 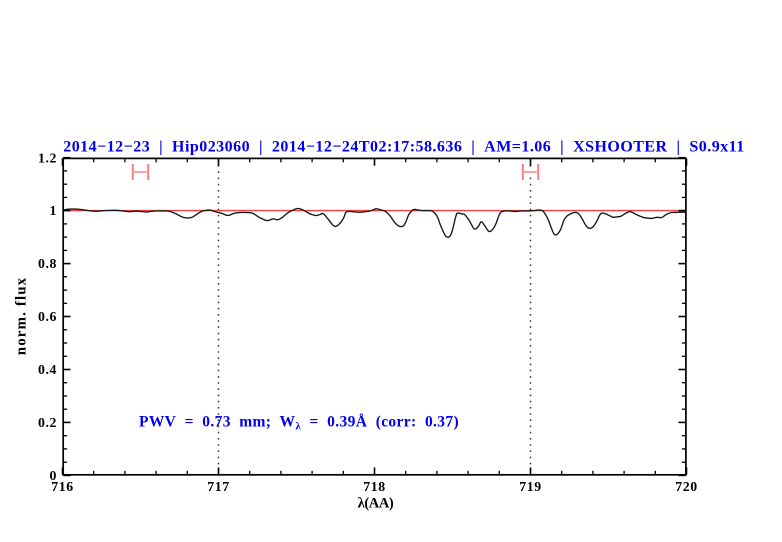 What do you see at coordinates (374, 486) in the screenshot?
I see `svg-text: 718` at bounding box center [374, 486].